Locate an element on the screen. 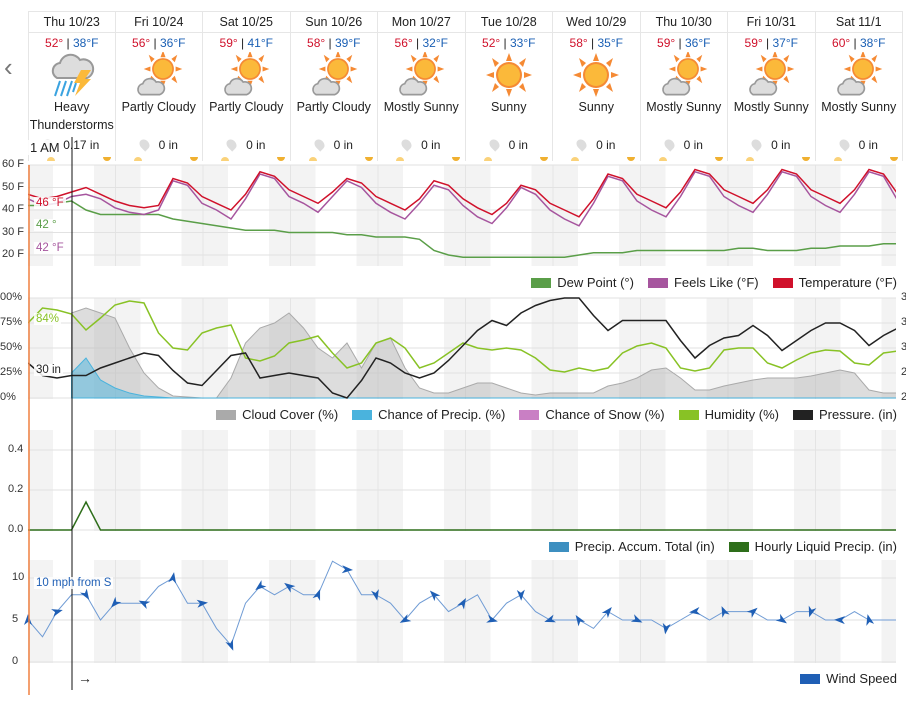  previous-days-button: ‹ is located at coordinates (8, 67).